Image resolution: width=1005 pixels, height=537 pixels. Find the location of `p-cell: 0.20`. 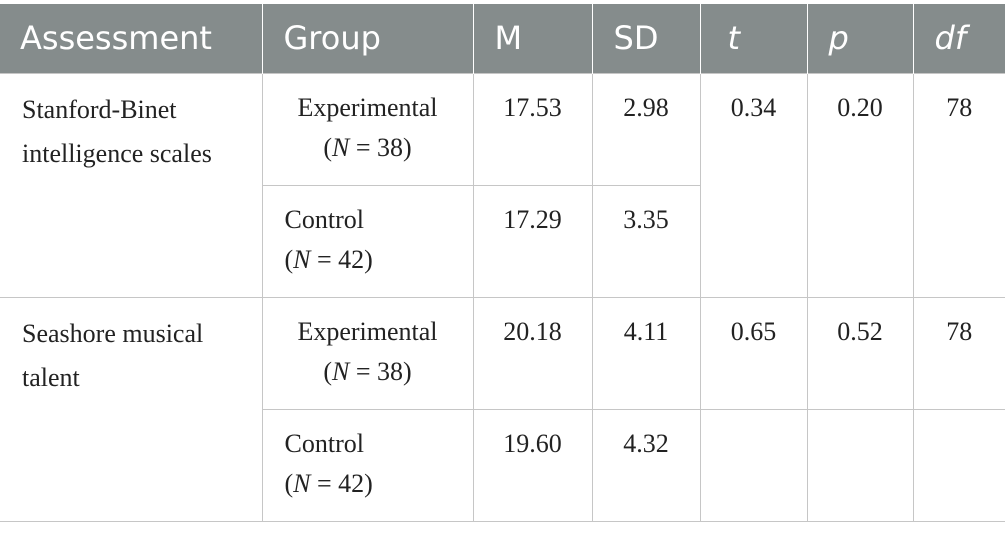

p-cell: 0.20 is located at coordinates (860, 185).